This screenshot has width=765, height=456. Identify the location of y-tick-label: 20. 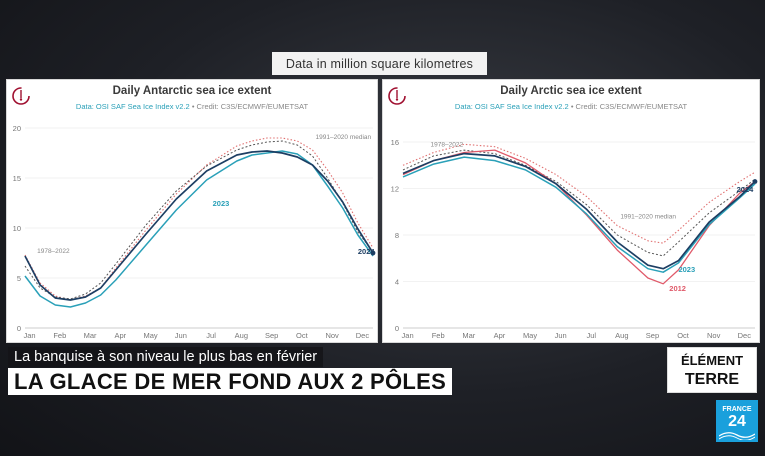
(17, 128).